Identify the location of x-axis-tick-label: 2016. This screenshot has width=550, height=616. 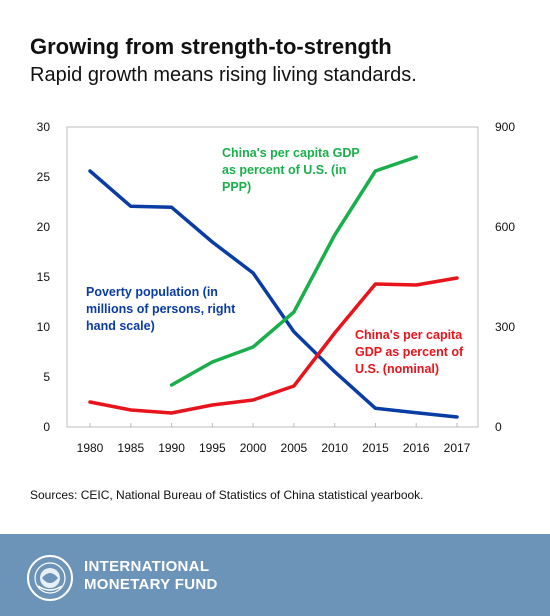
(416, 448).